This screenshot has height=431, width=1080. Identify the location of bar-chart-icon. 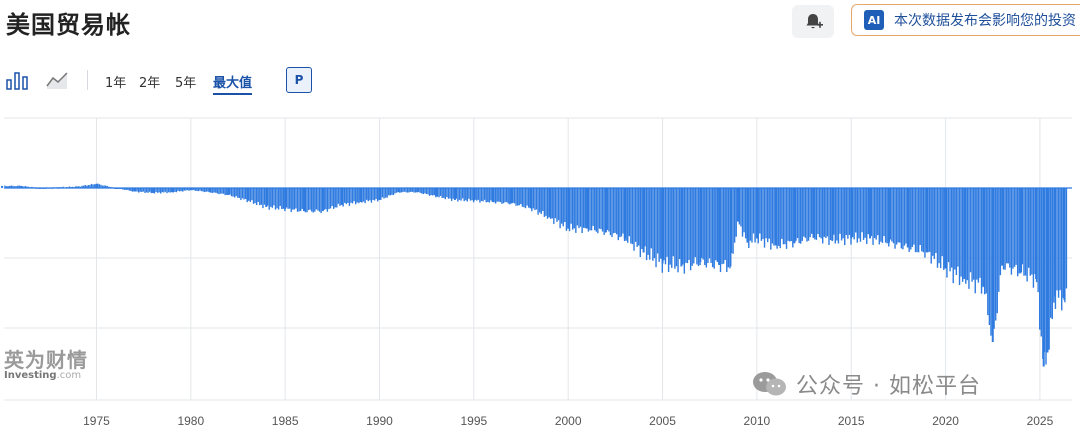
(17, 80).